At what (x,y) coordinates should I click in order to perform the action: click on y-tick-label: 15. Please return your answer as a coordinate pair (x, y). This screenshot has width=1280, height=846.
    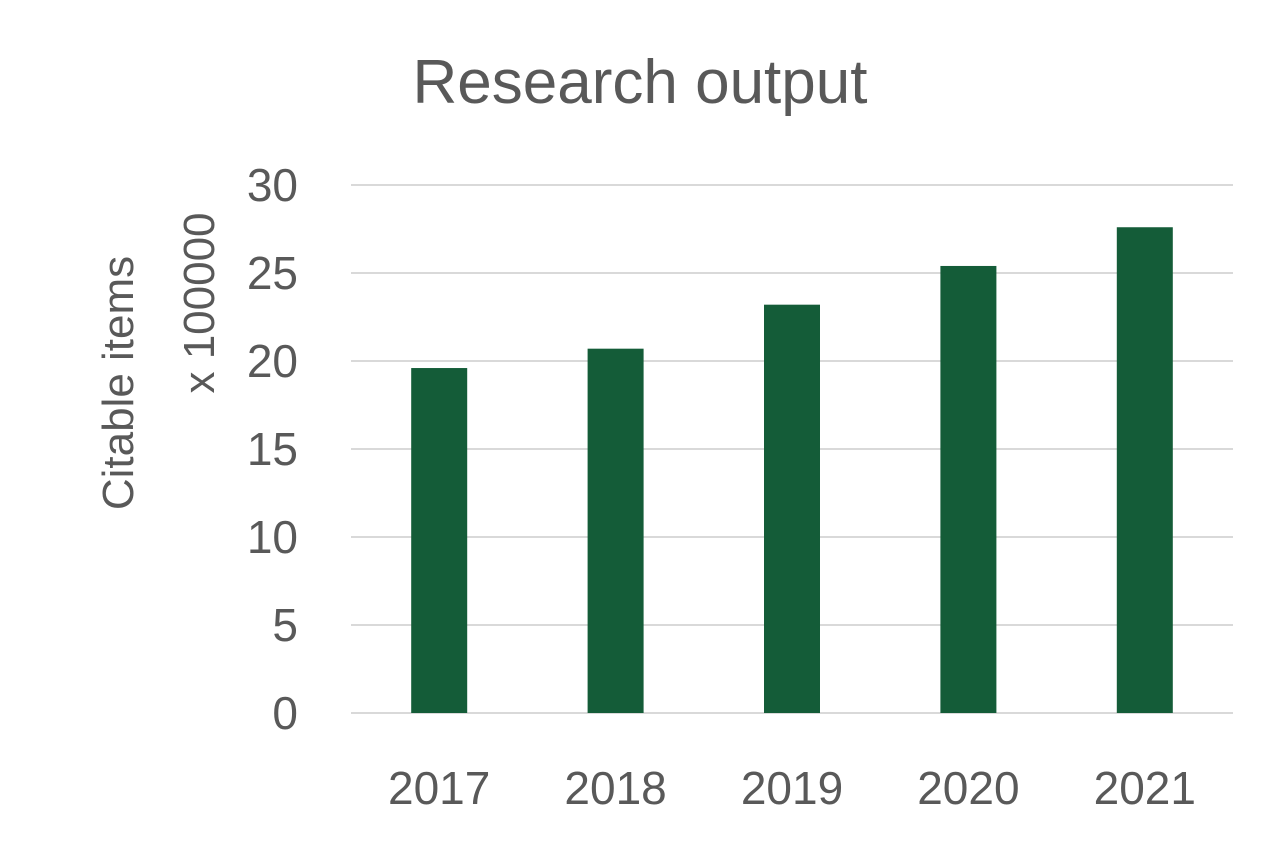
    Looking at the image, I should click on (272, 449).